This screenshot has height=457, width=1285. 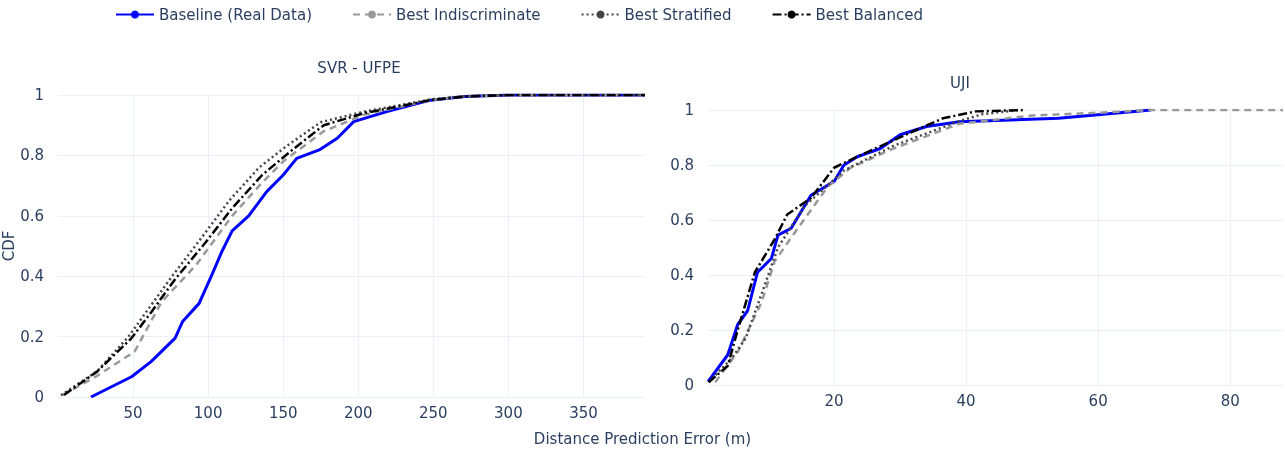 I want to click on chart-title: SVR - UFPE, so click(x=359, y=67).